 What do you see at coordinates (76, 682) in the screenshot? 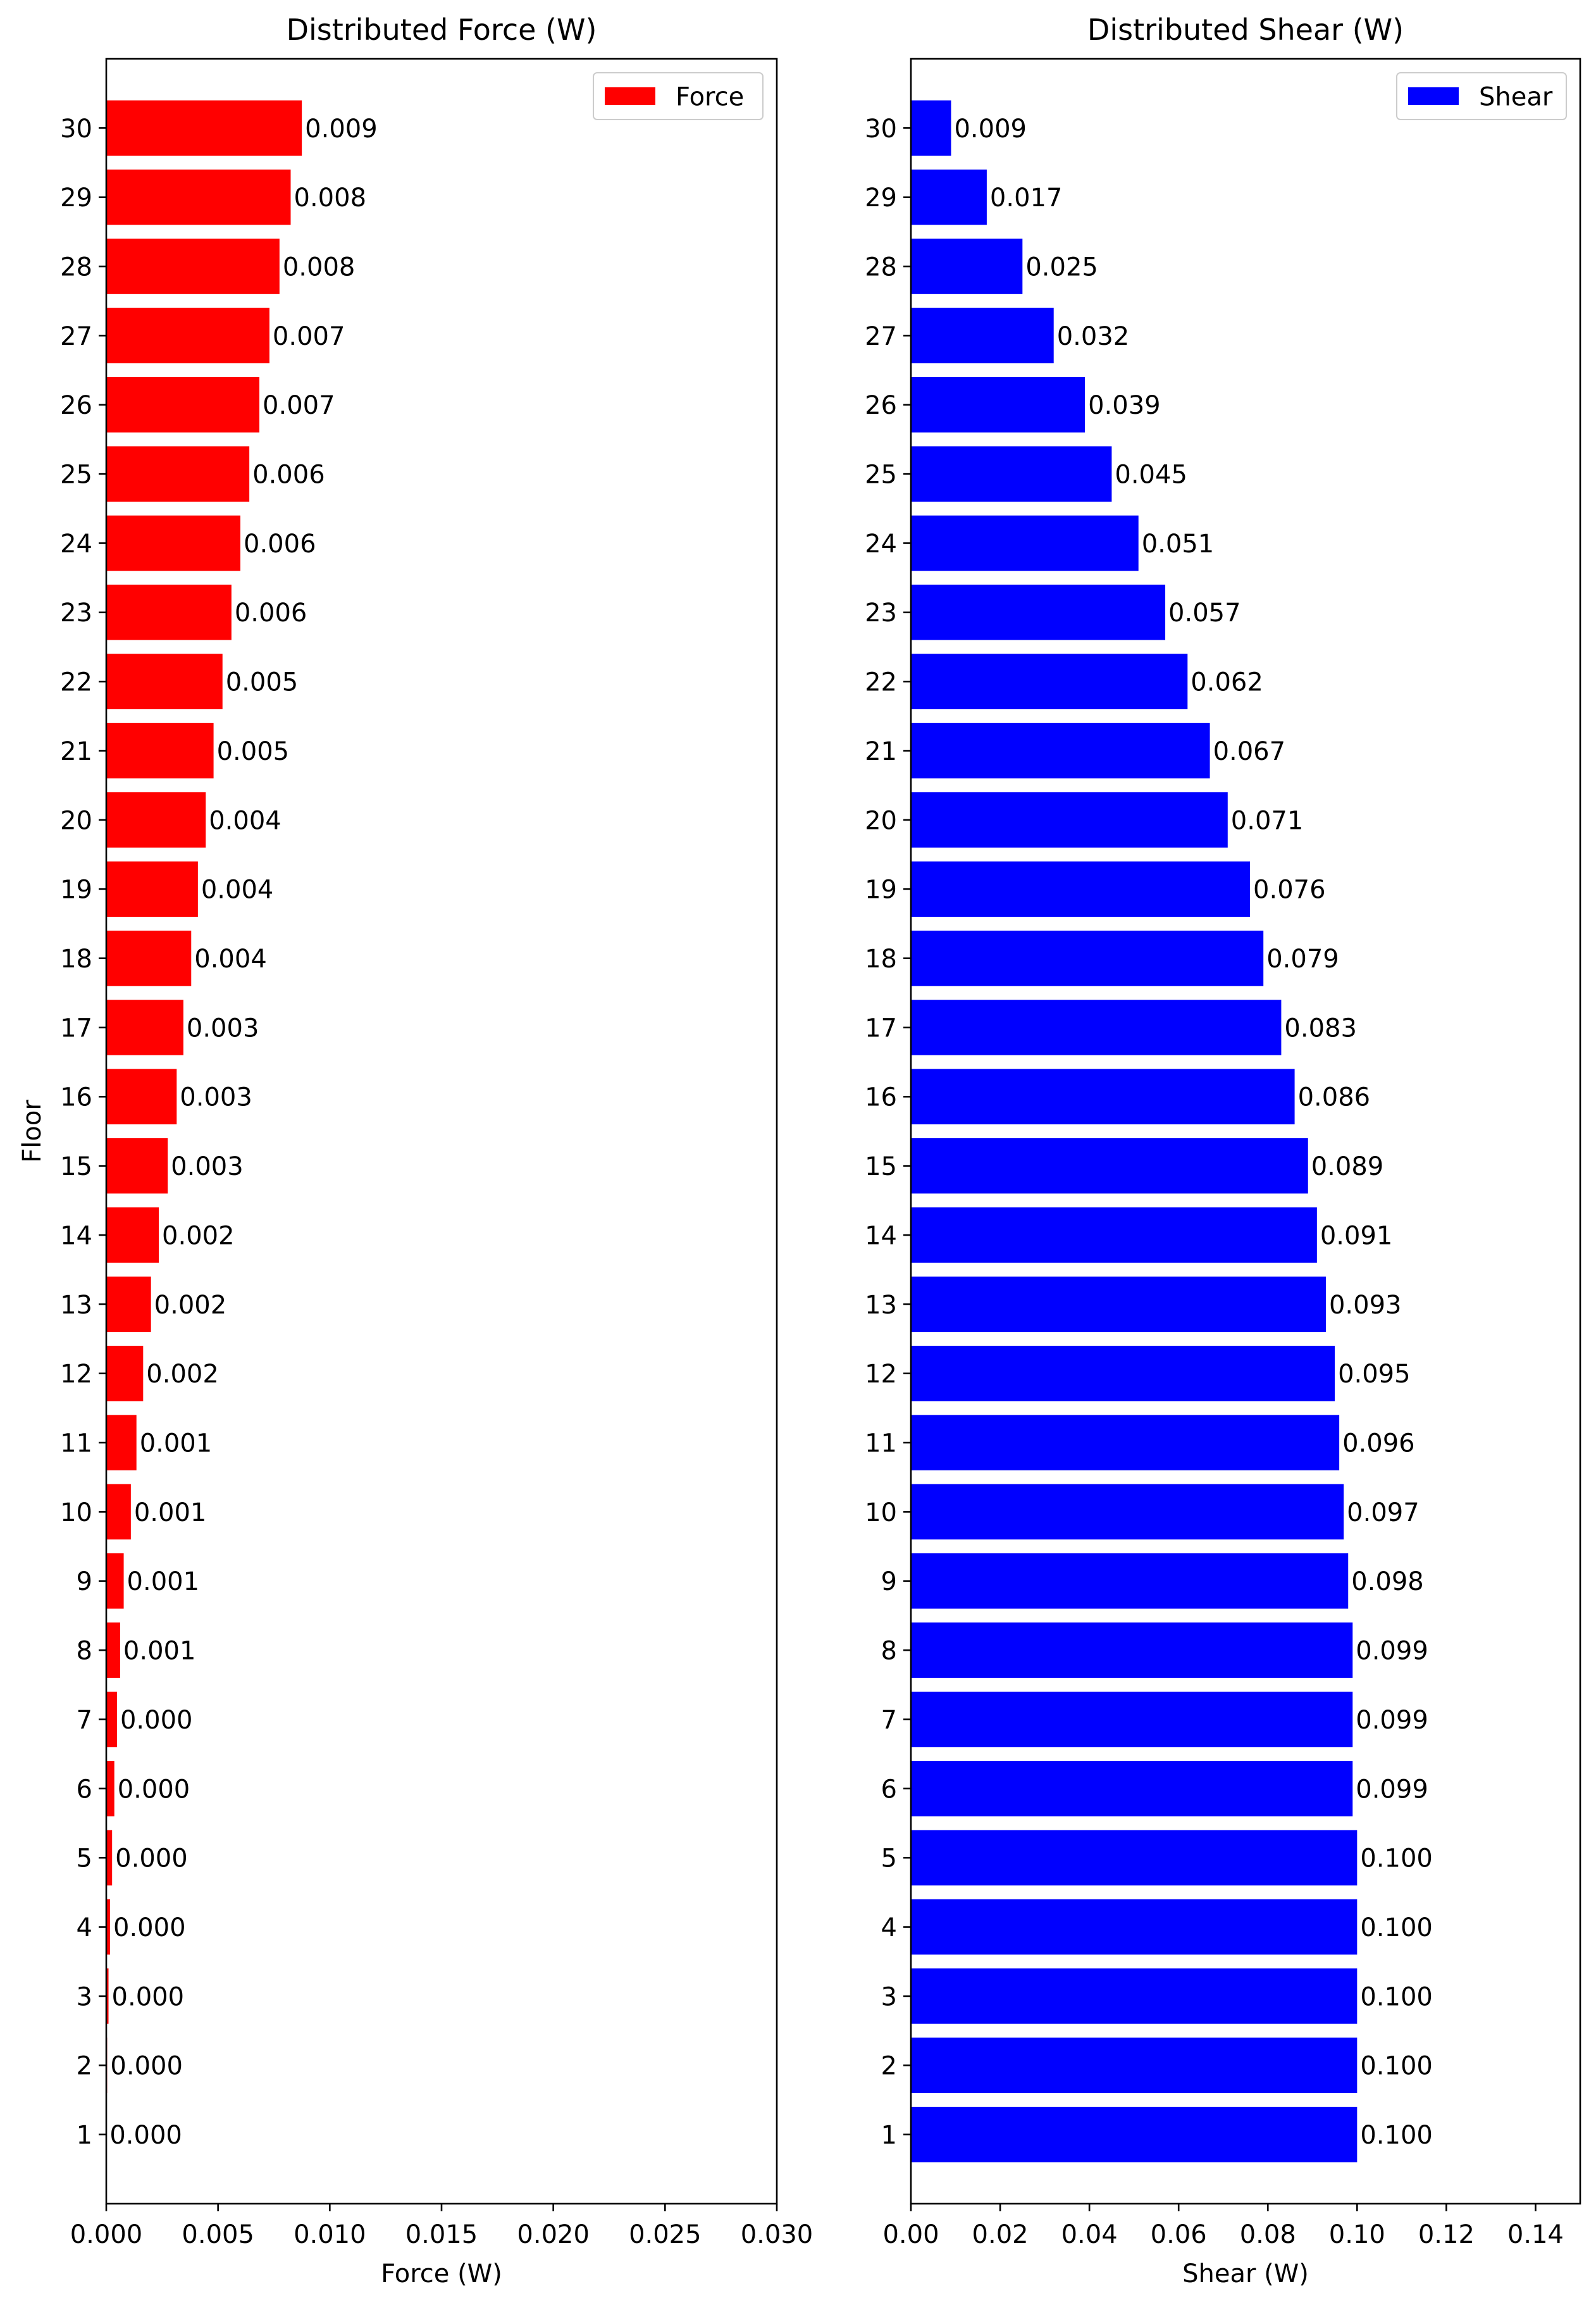
I see `y-tick-label-22: 22` at bounding box center [76, 682].